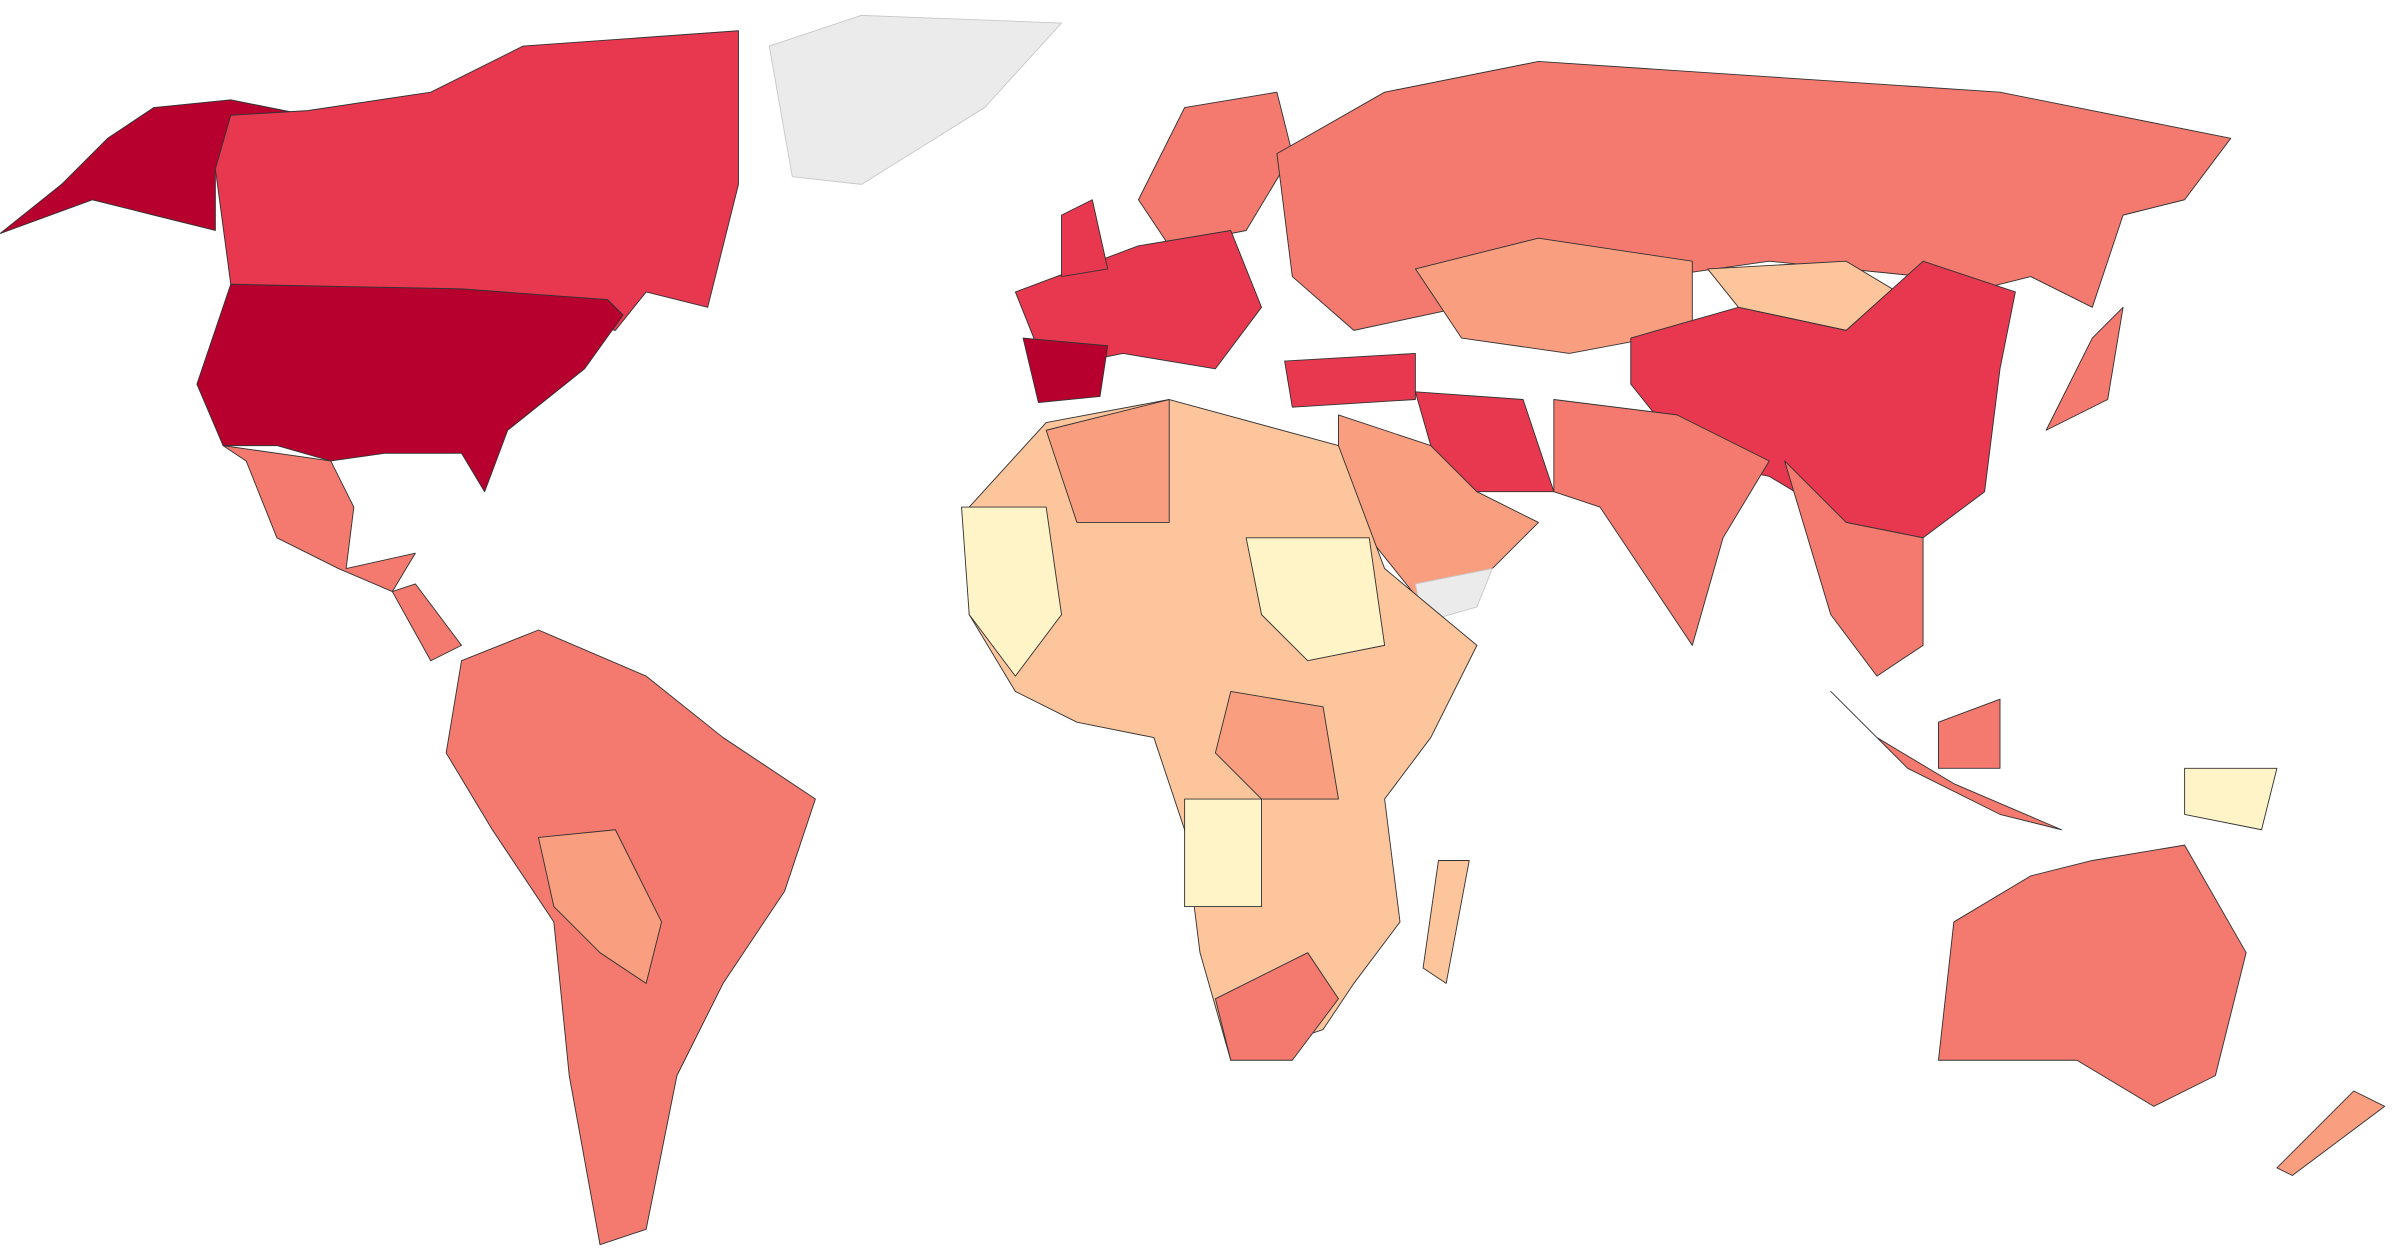 The height and width of the screenshot is (1260, 2400). Describe the element at coordinates (1223, 853) in the screenshot. I see `angola` at that location.